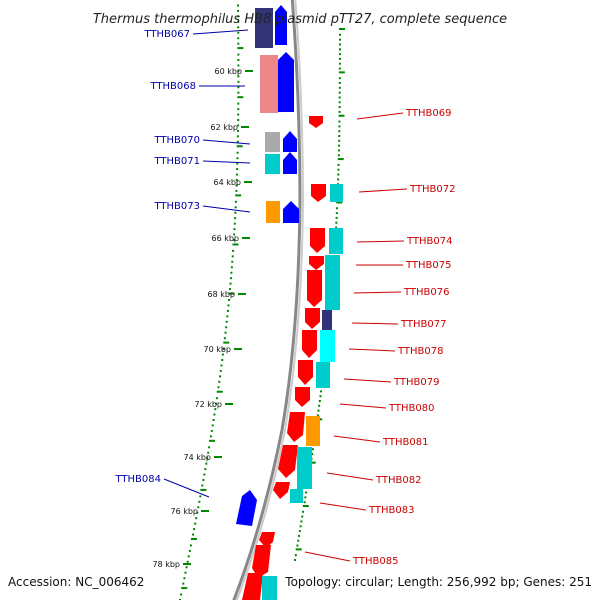 The width and height of the screenshot is (600, 600). Describe the element at coordinates (269, 588) in the screenshot. I see `gene-block-tthb086` at that location.